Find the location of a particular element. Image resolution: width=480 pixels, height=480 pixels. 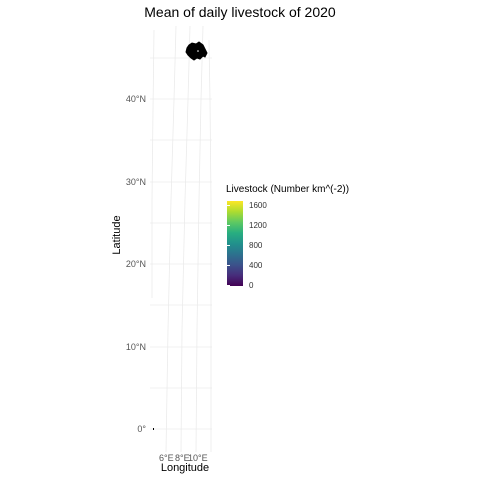

legend-title: Livestock (Number km^(-2)) is located at coordinates (288, 189).